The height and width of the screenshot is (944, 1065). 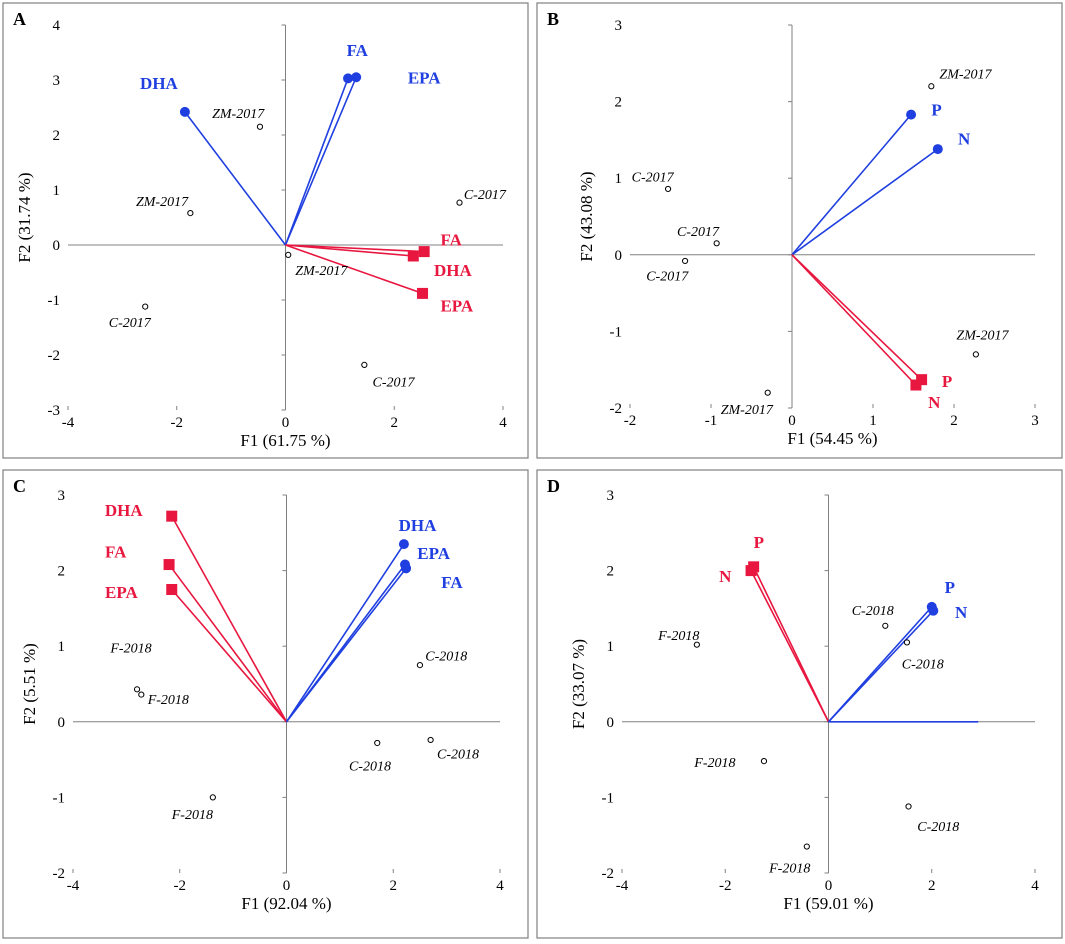 I want to click on panel-label: C, so click(x=19, y=486).